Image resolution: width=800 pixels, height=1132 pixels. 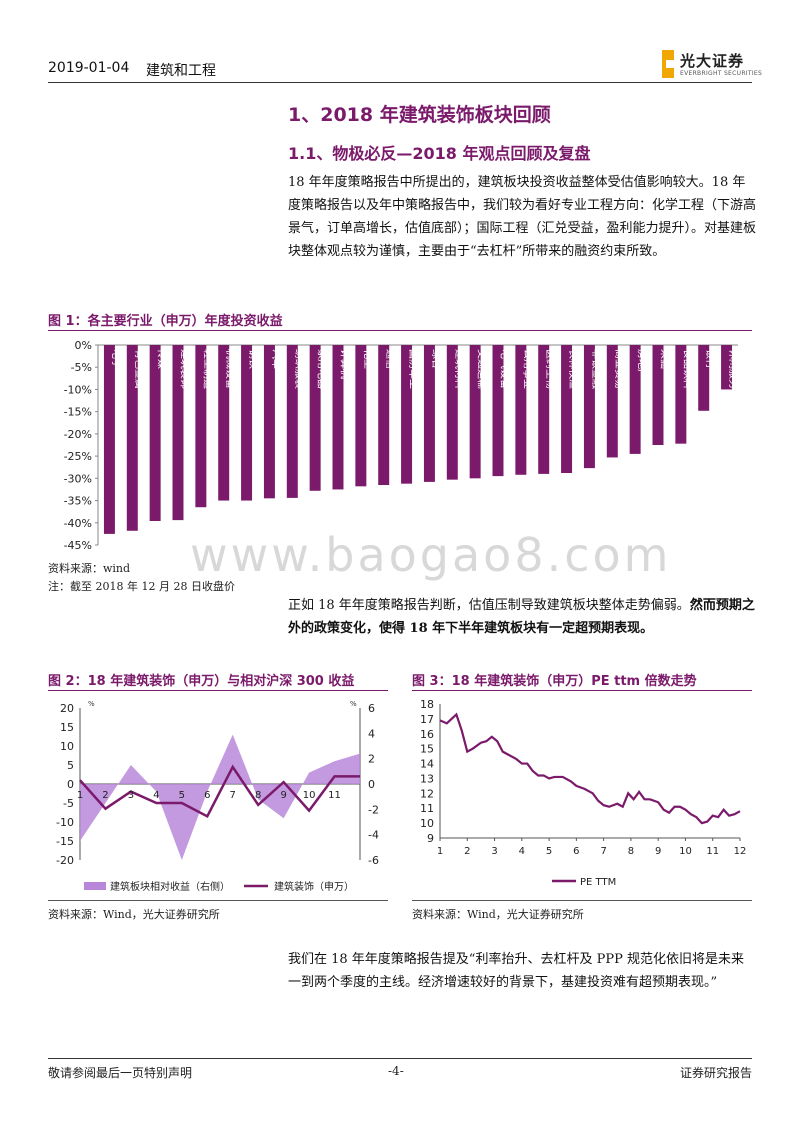 I want to click on x-tick-label: 6, so click(x=207, y=795).